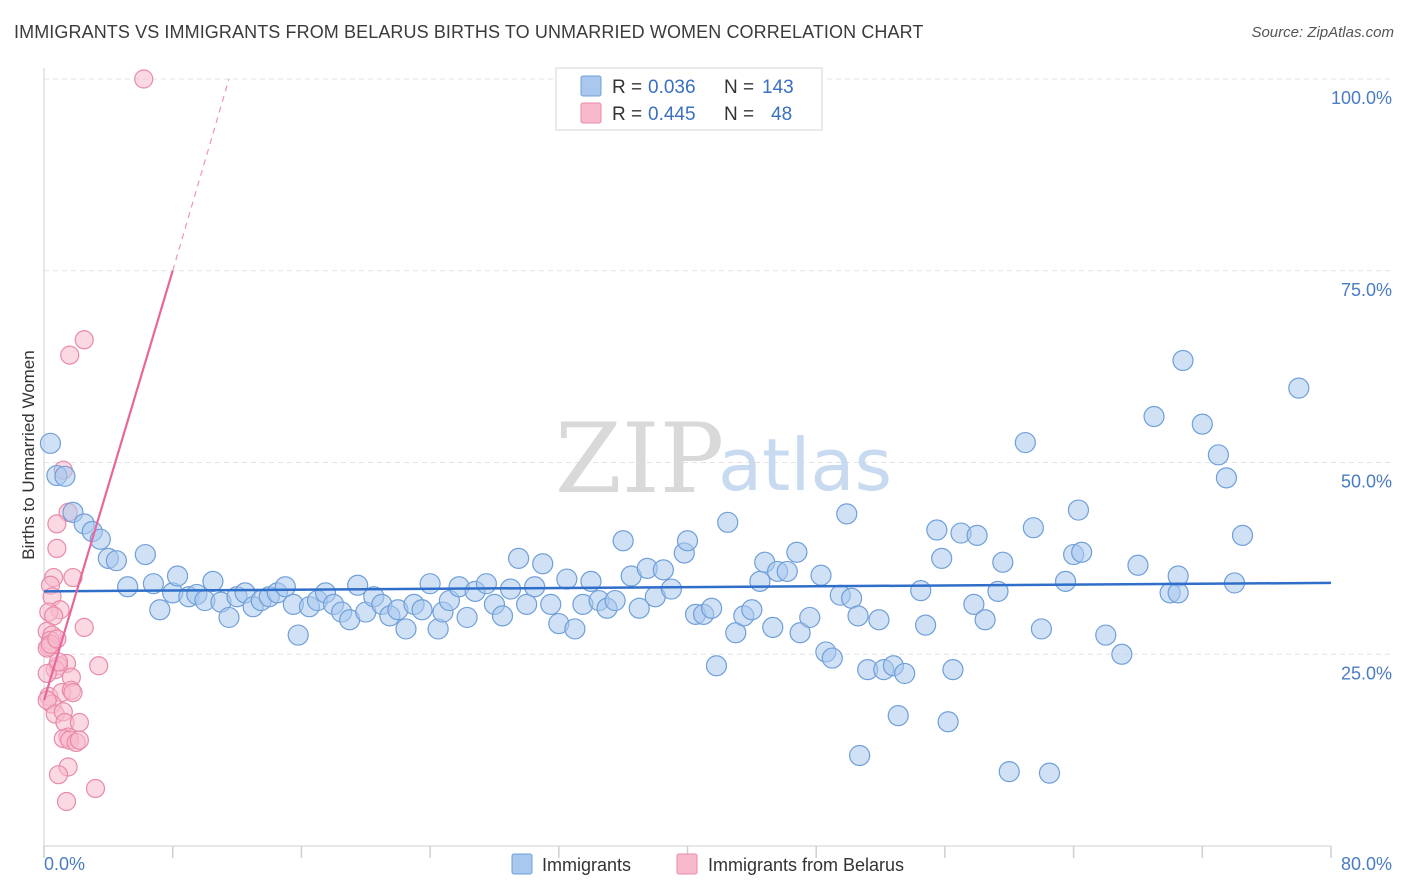 The width and height of the screenshot is (1406, 892). What do you see at coordinates (639, 459) in the screenshot?
I see `watermark-zip: ZIP` at bounding box center [639, 459].